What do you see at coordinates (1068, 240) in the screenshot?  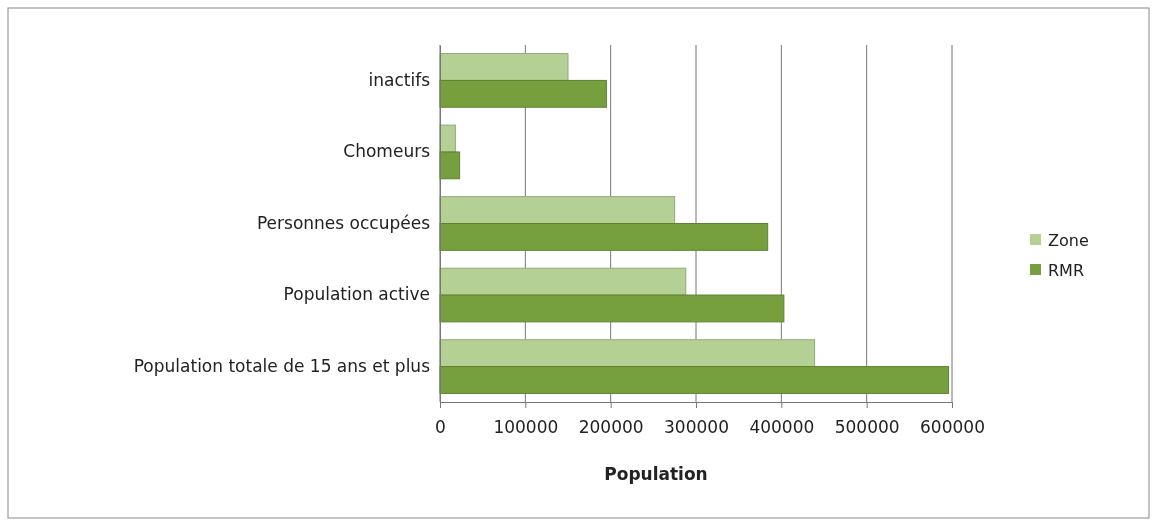 I see `legend-label: Zone` at bounding box center [1068, 240].